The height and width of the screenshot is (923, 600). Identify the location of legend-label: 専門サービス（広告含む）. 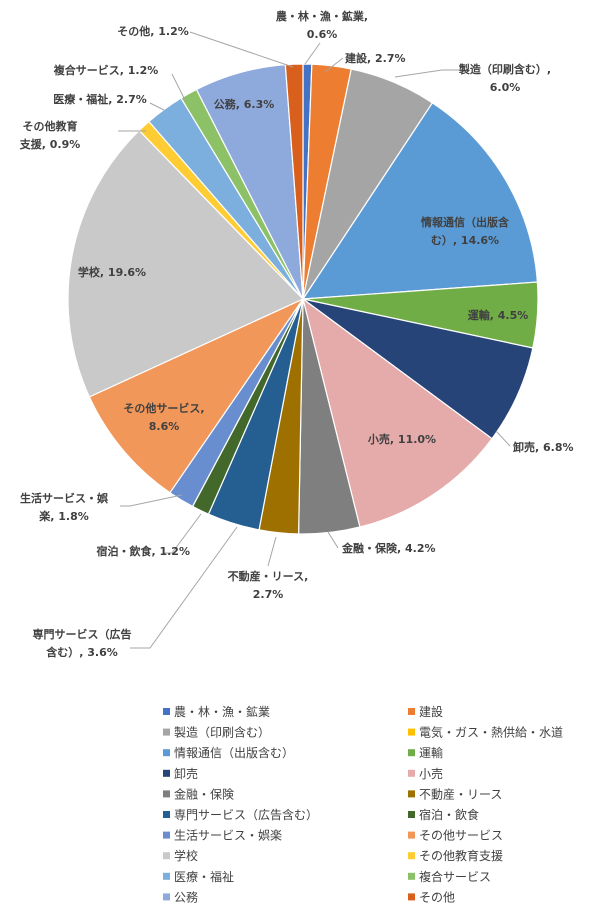
(246, 814).